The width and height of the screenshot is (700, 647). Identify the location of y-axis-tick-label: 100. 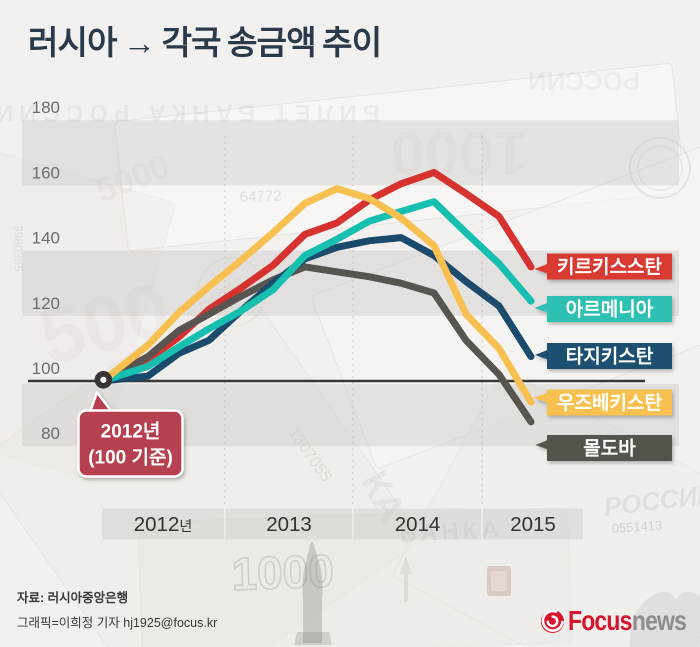
(46, 368).